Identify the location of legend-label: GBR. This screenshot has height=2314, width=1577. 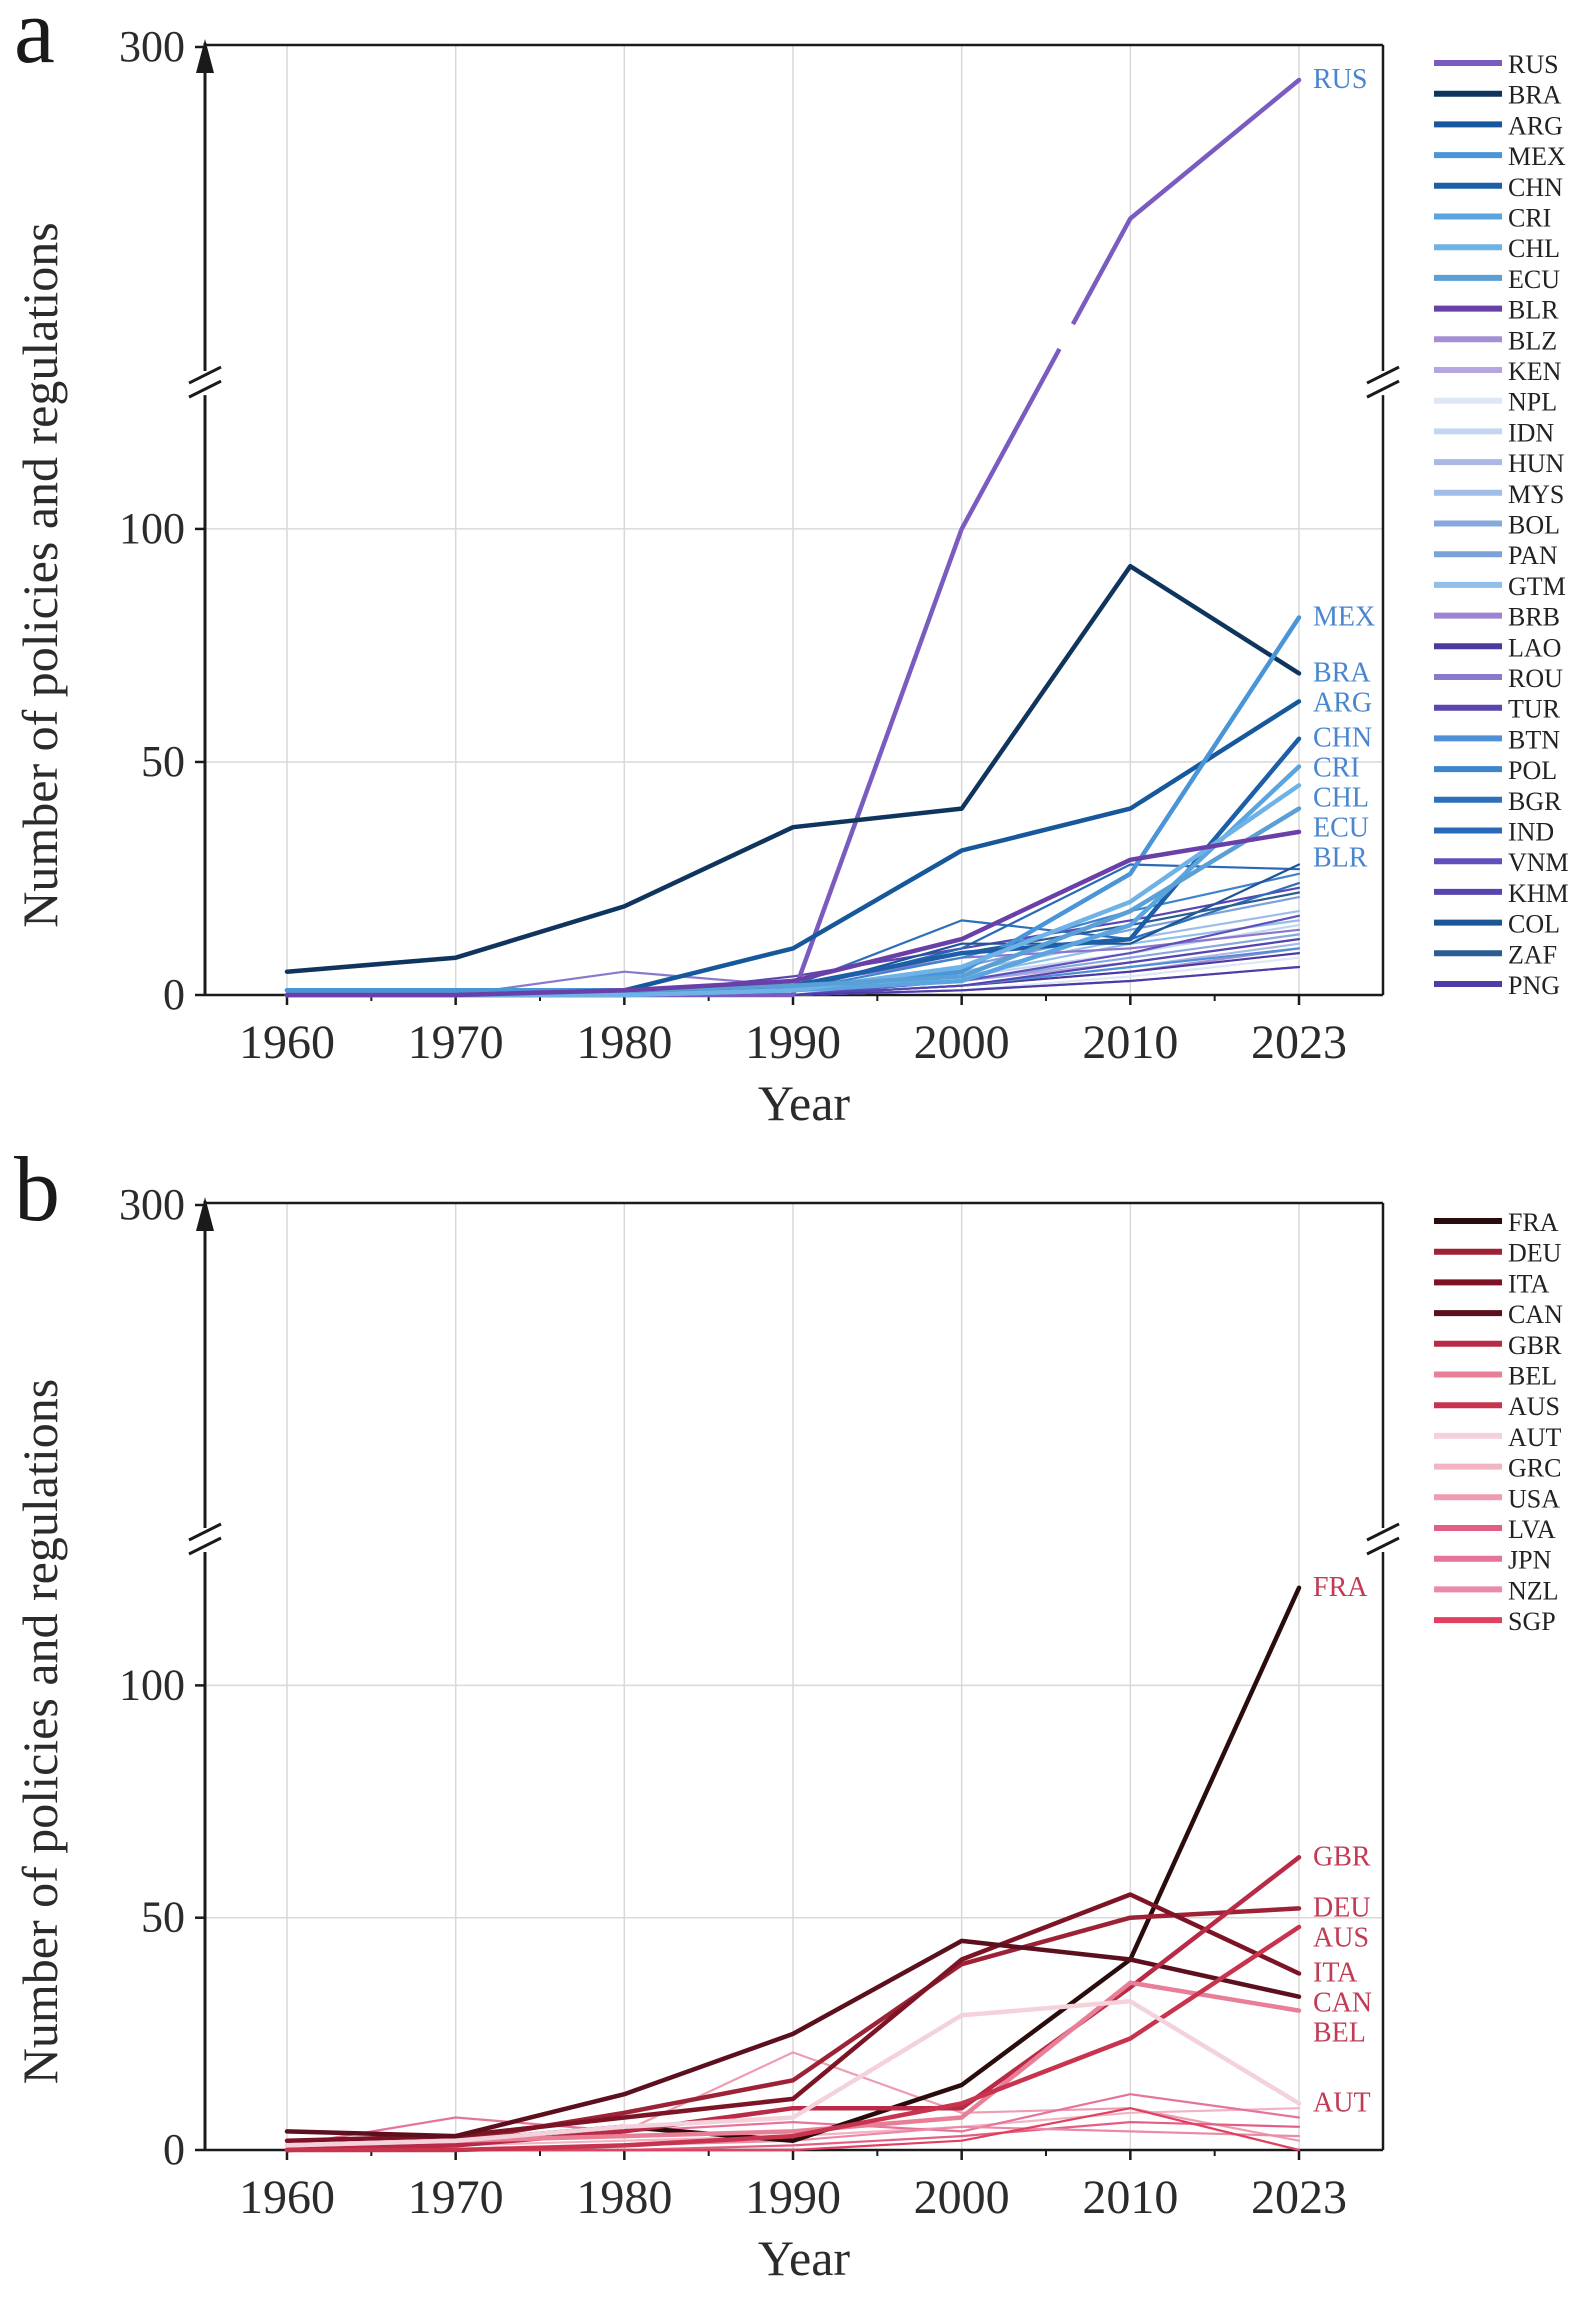
(1535, 1345).